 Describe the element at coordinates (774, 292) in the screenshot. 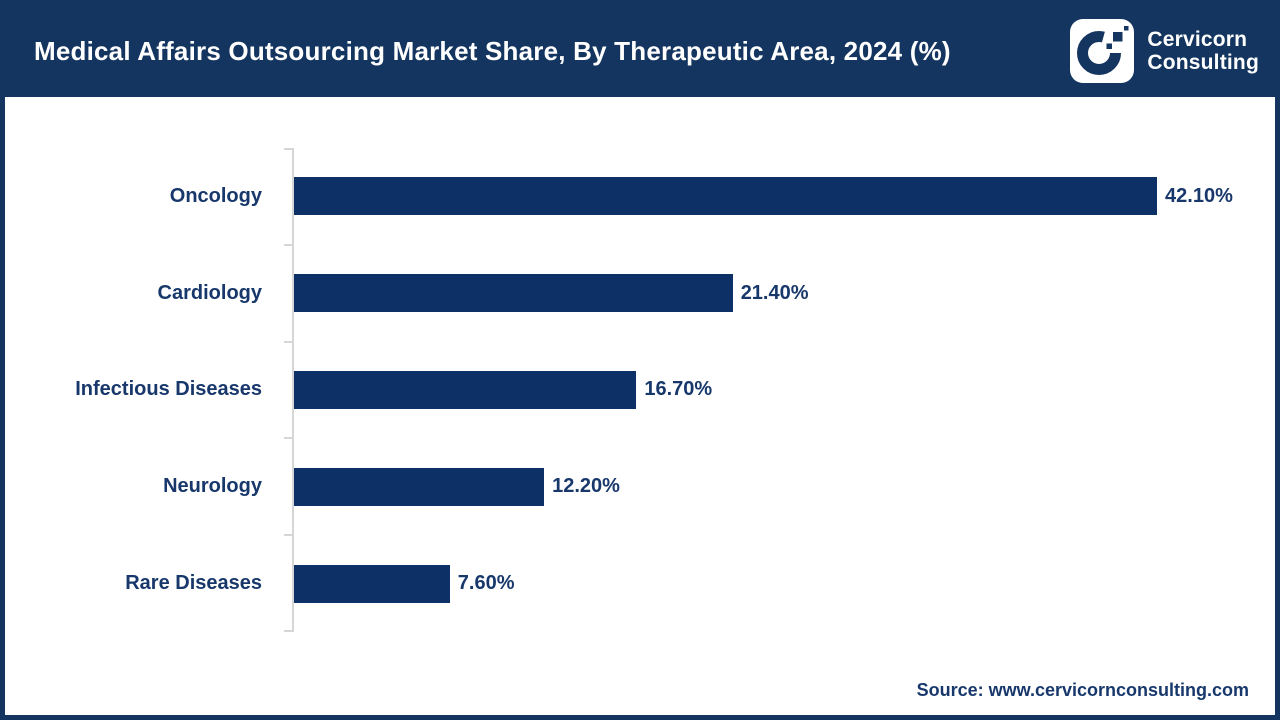

I see `value-label: 21.40%` at that location.